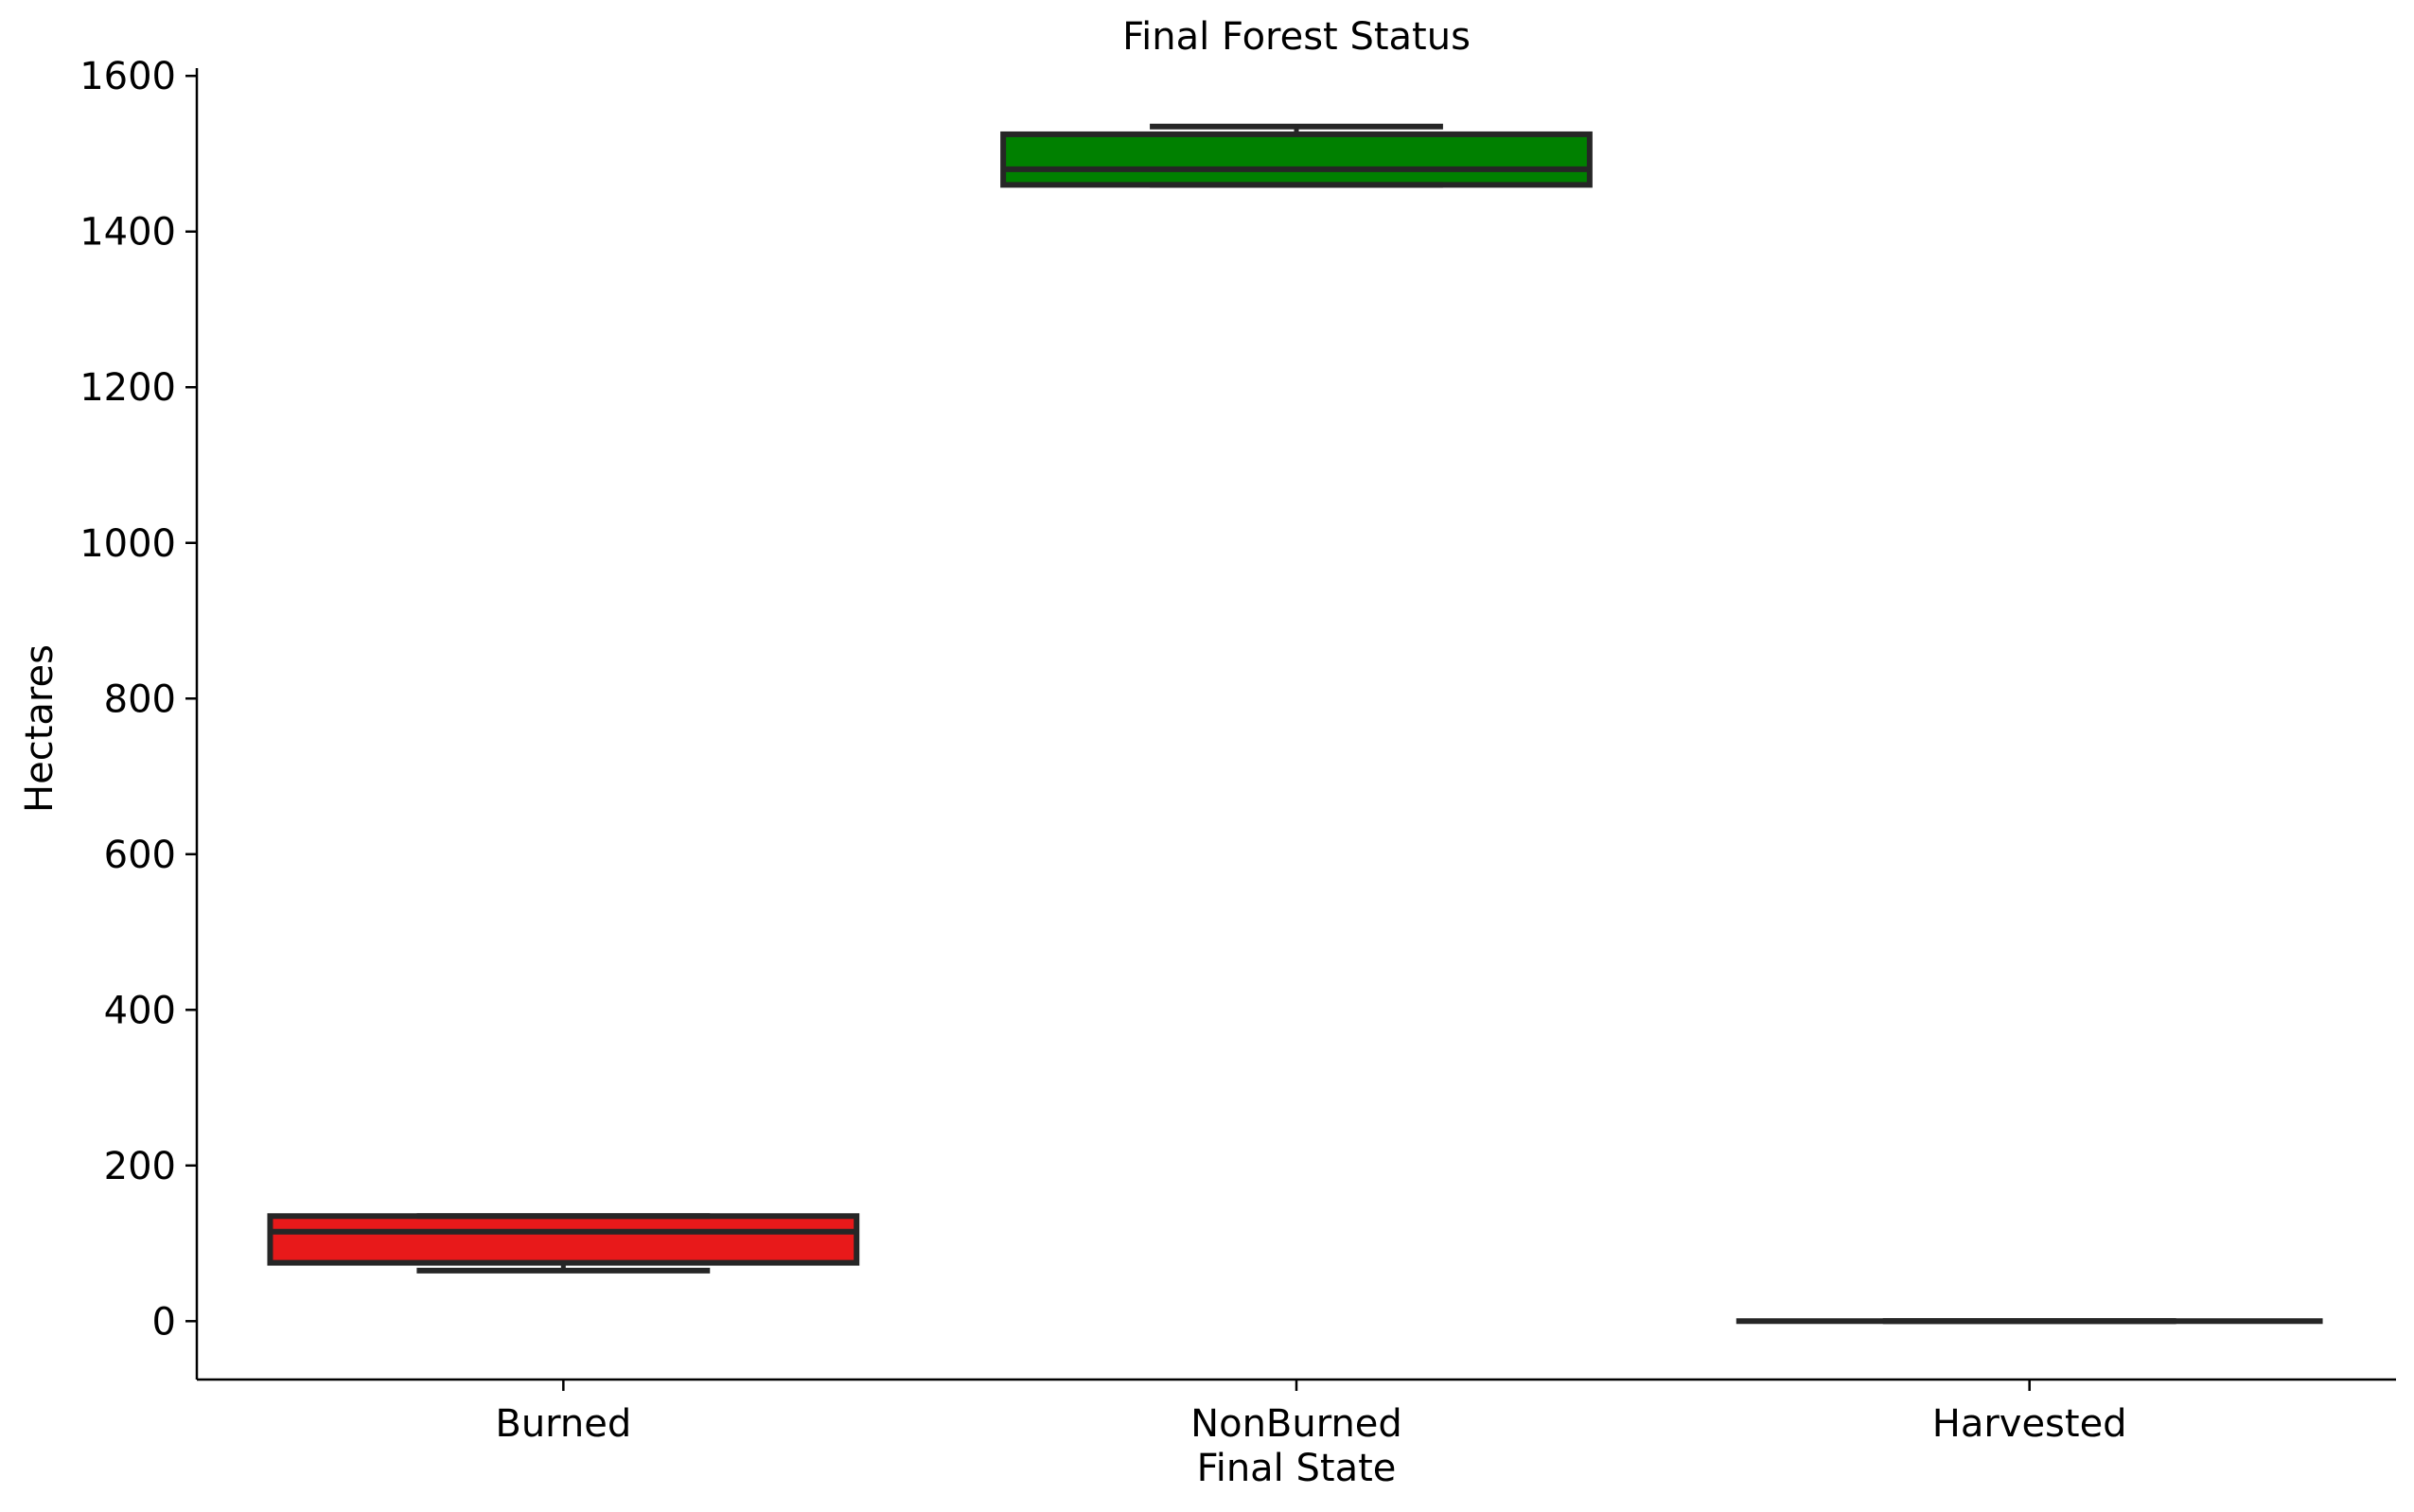 Image resolution: width=2414 pixels, height=1512 pixels. I want to click on y-tick-label: 800, so click(140, 699).